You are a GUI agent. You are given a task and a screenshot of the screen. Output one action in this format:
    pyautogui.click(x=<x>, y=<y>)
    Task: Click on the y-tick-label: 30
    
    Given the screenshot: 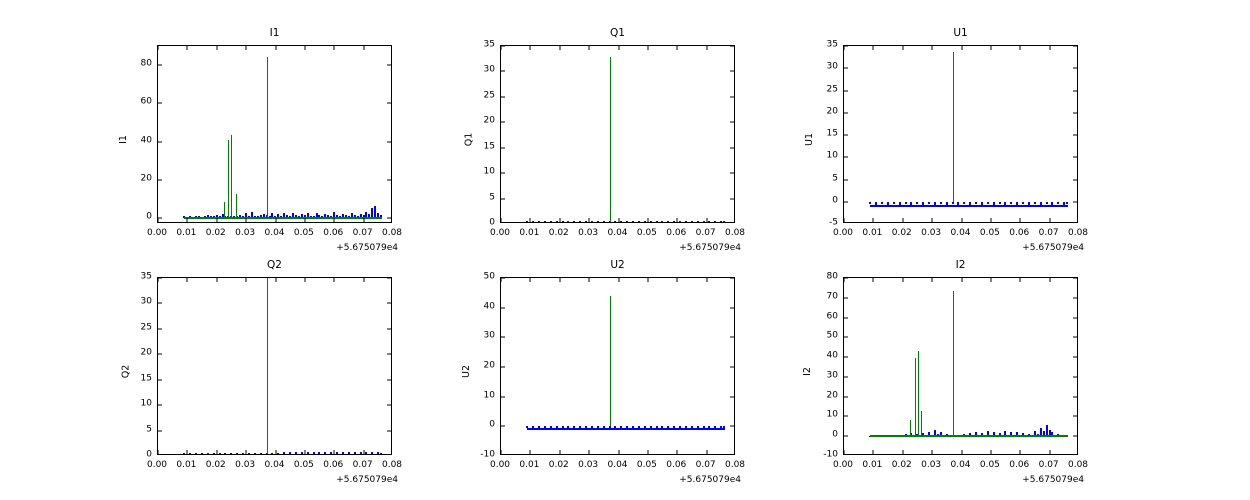 What is the action you would take?
    pyautogui.click(x=146, y=301)
    